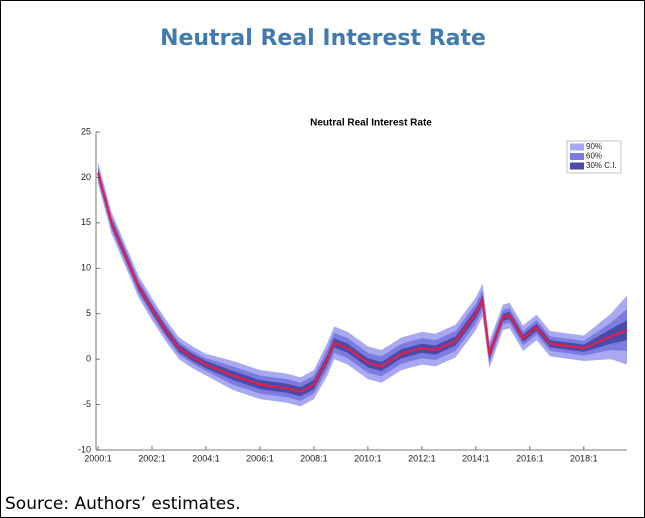  What do you see at coordinates (594, 146) in the screenshot?
I see `legend-label: 90%` at bounding box center [594, 146].